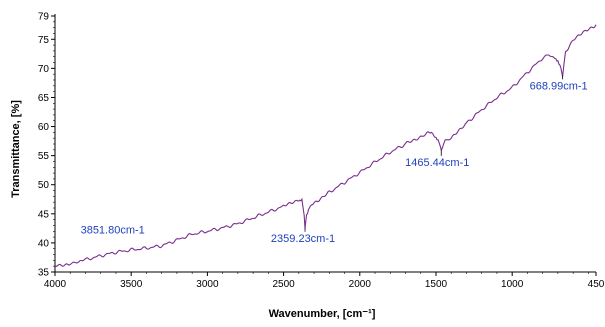 This screenshot has width=605, height=327. I want to click on peak-annotation-label: 668.99cm-1, so click(559, 86).